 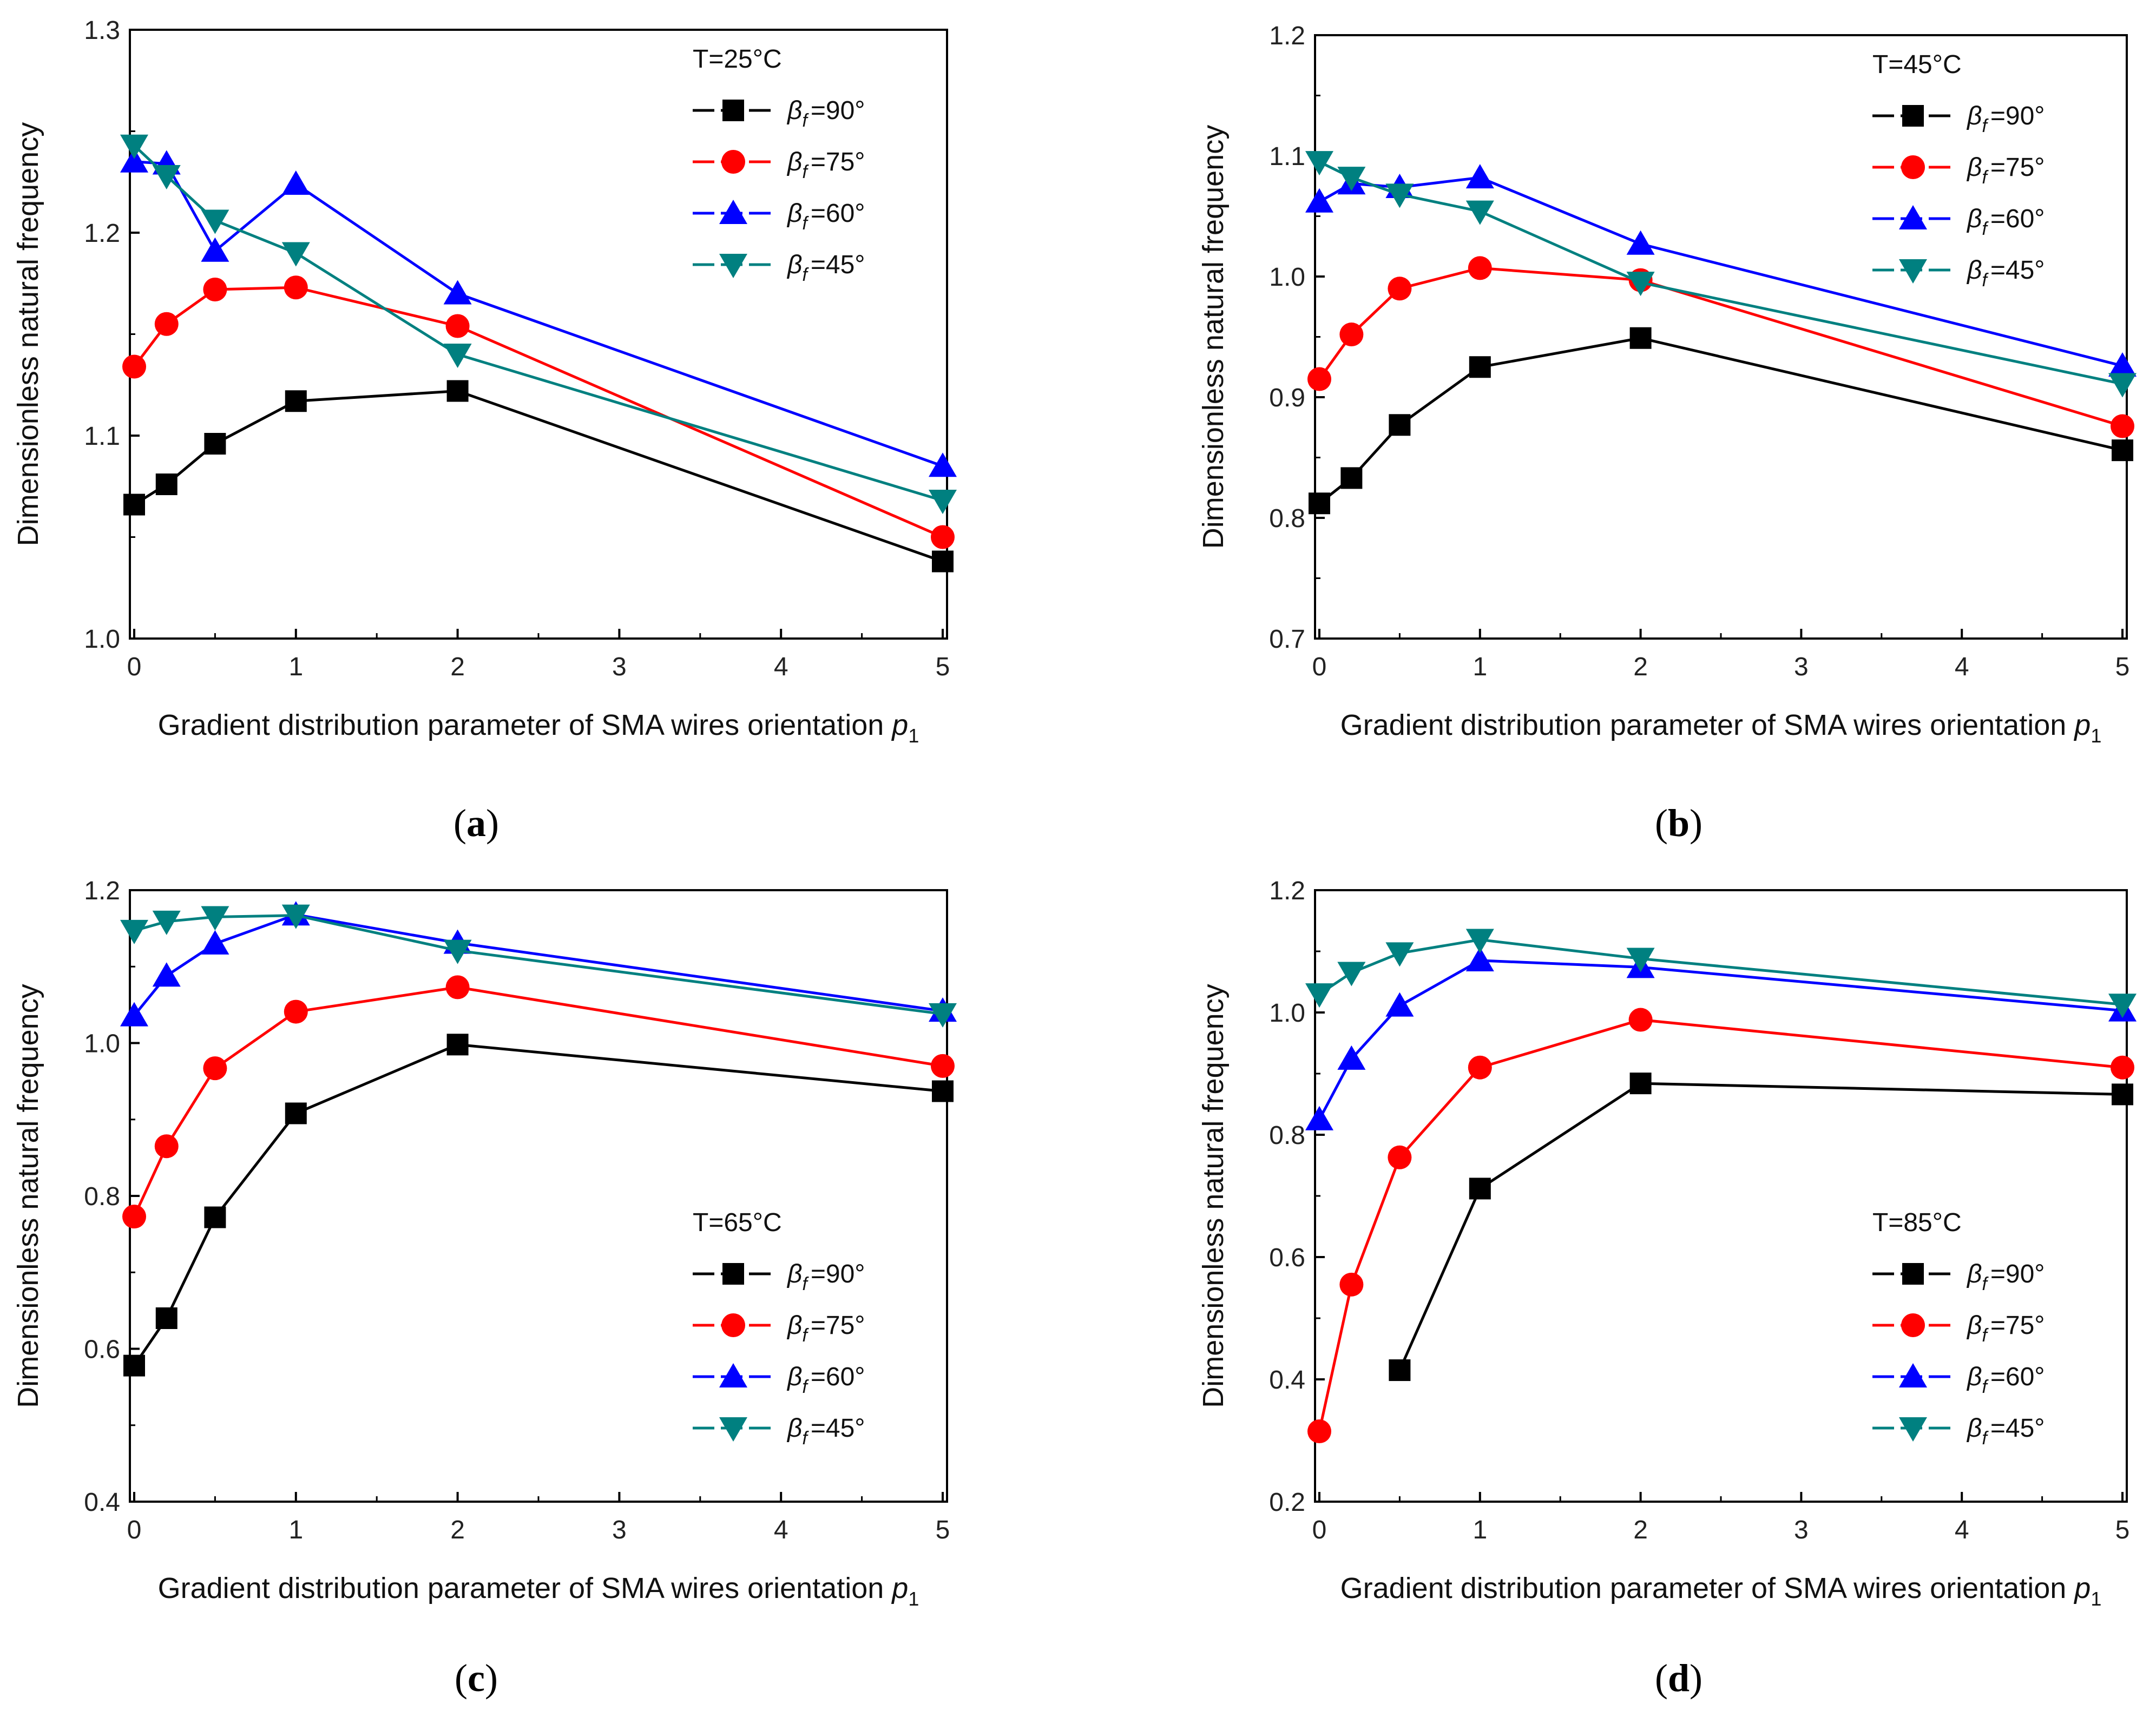 I want to click on y-tick-label: 0.7, so click(x=1287, y=639).